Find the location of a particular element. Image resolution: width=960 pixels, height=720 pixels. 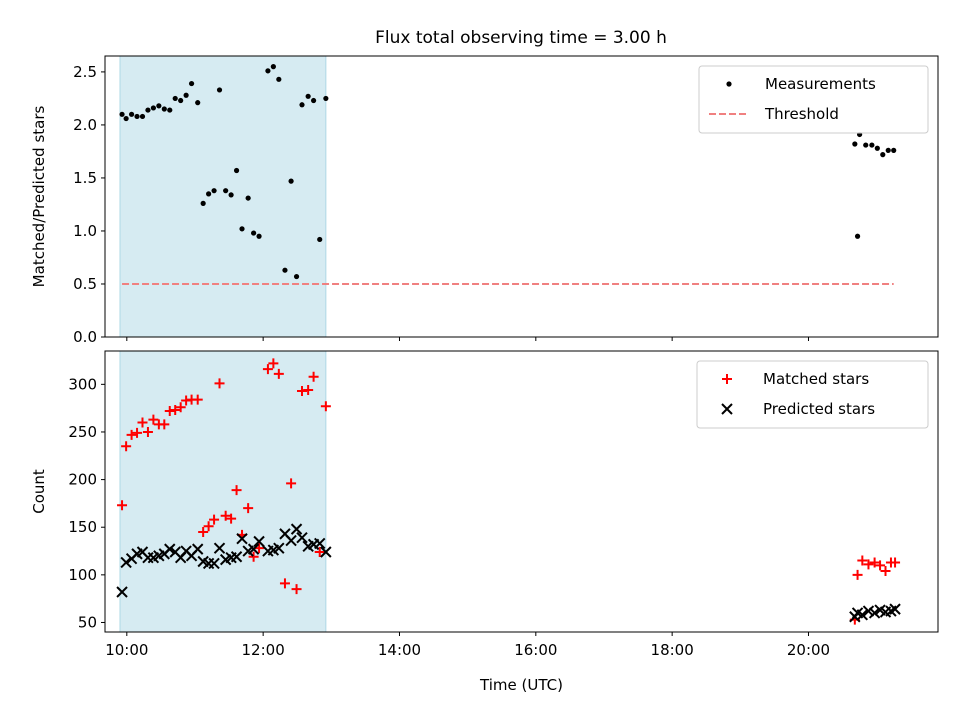

figure-title: Flux total observing time = 3.00 h is located at coordinates (521, 38).